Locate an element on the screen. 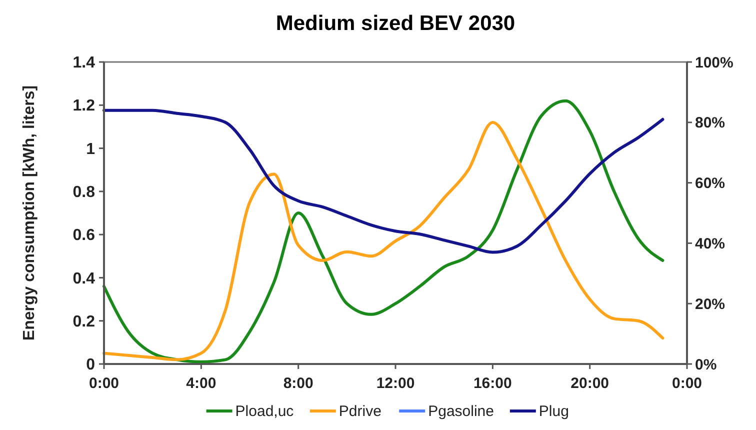 The width and height of the screenshot is (756, 430). y-tick-label: 0.6 is located at coordinates (84, 235).